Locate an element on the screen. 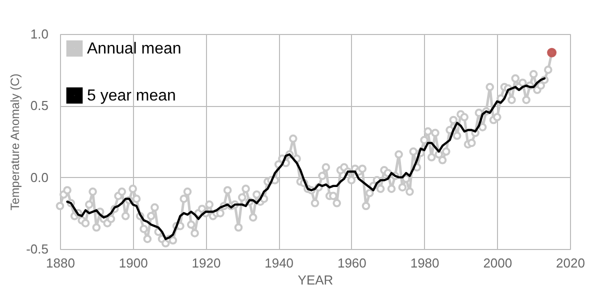 Image resolution: width=615 pixels, height=303 pixels. x-tick-label: 1920 is located at coordinates (206, 263).